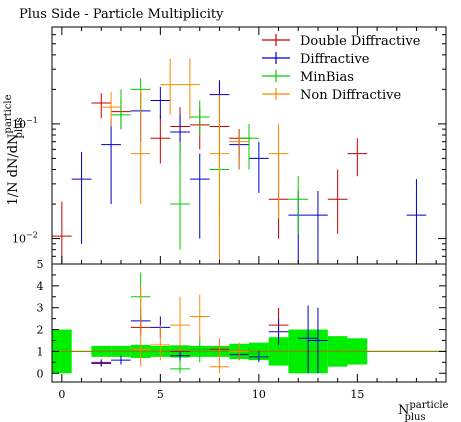 The height and width of the screenshot is (422, 461). Describe the element at coordinates (40, 286) in the screenshot. I see `ratio-y-tick-label: 4` at that location.